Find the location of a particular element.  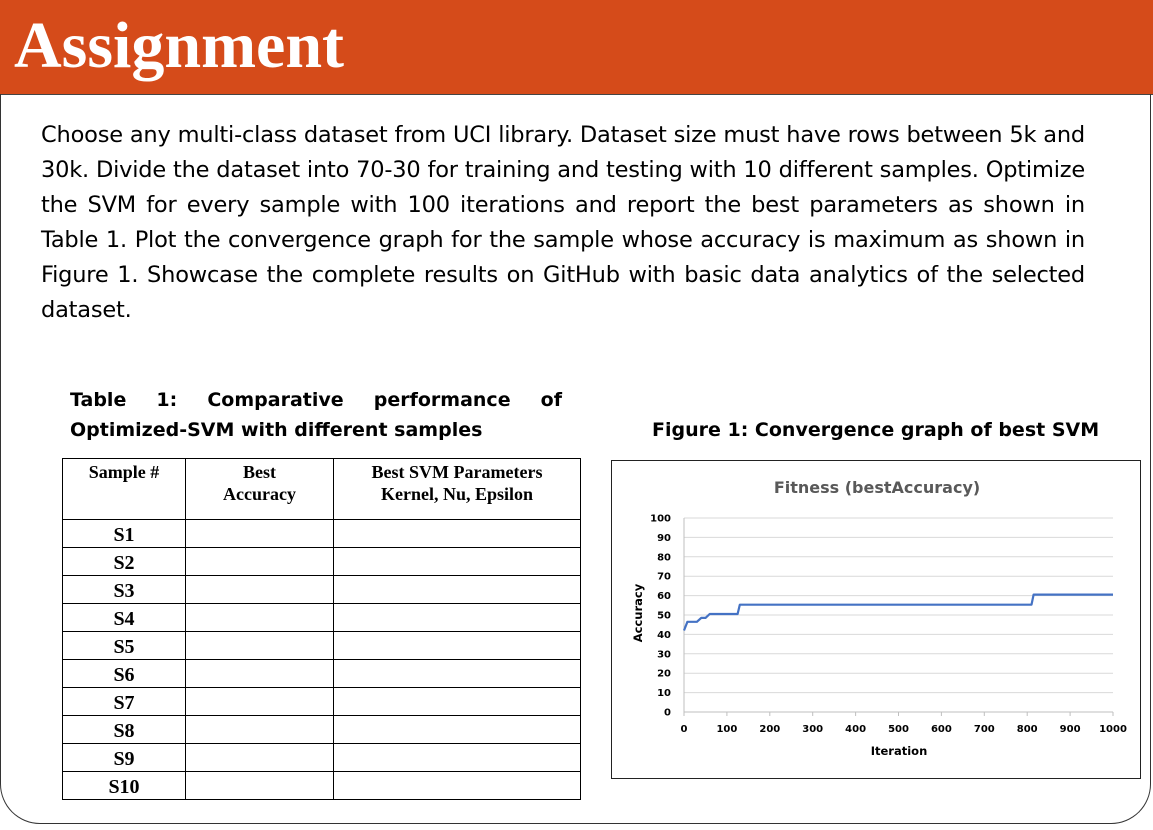

table-row: S7 is located at coordinates (321, 701).